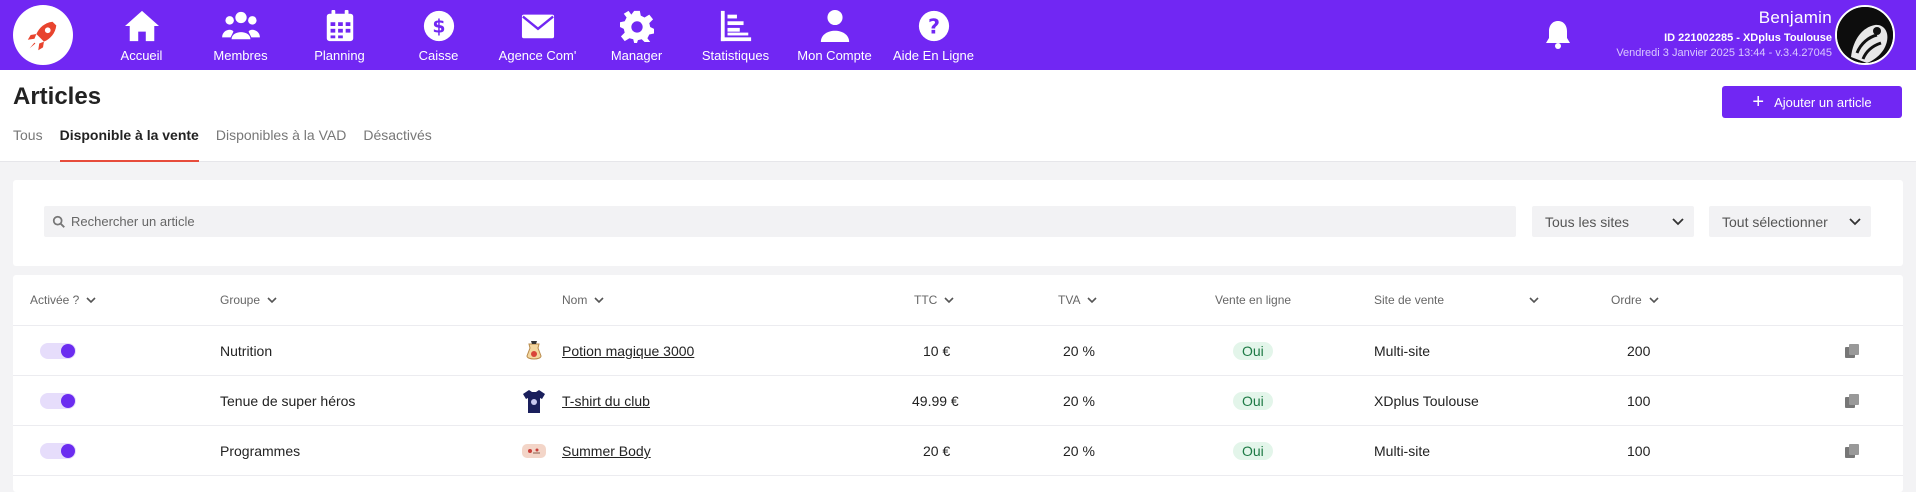  I want to click on nav-item-mon-compte: Mon Compte, so click(834, 35).